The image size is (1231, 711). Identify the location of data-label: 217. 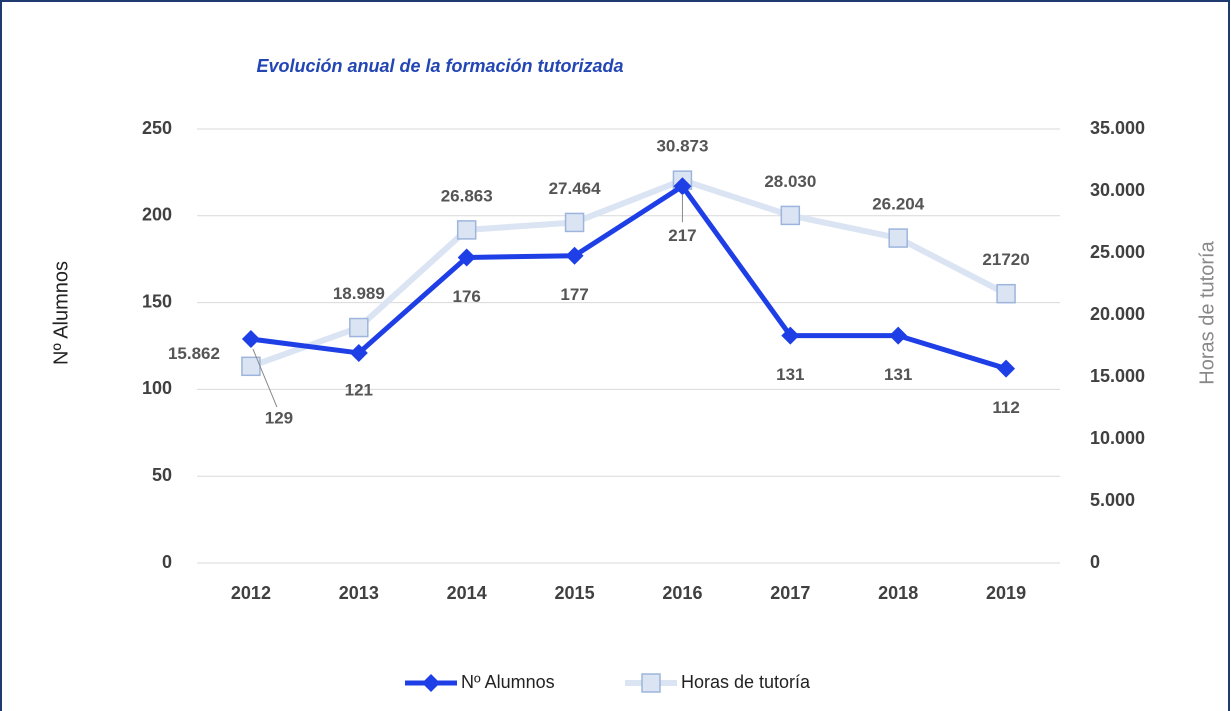
(682, 235).